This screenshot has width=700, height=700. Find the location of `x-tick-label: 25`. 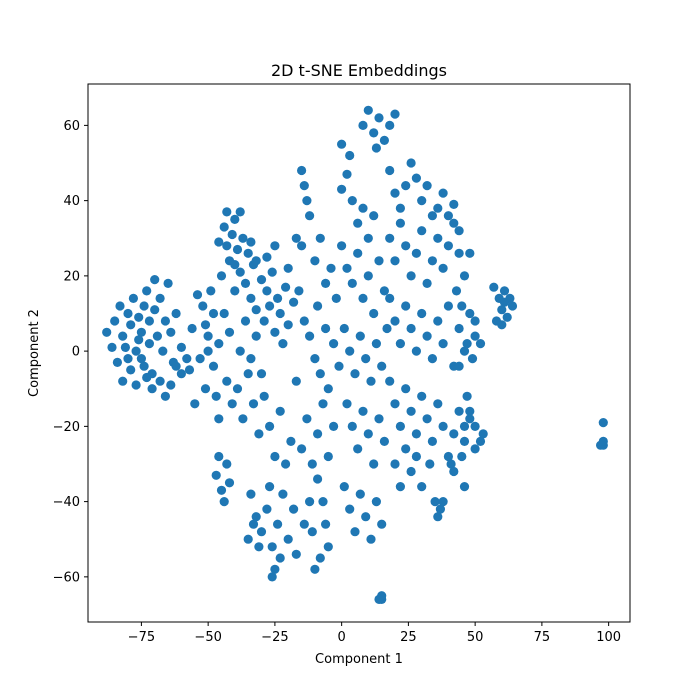

x-tick-label: 25 is located at coordinates (408, 637).